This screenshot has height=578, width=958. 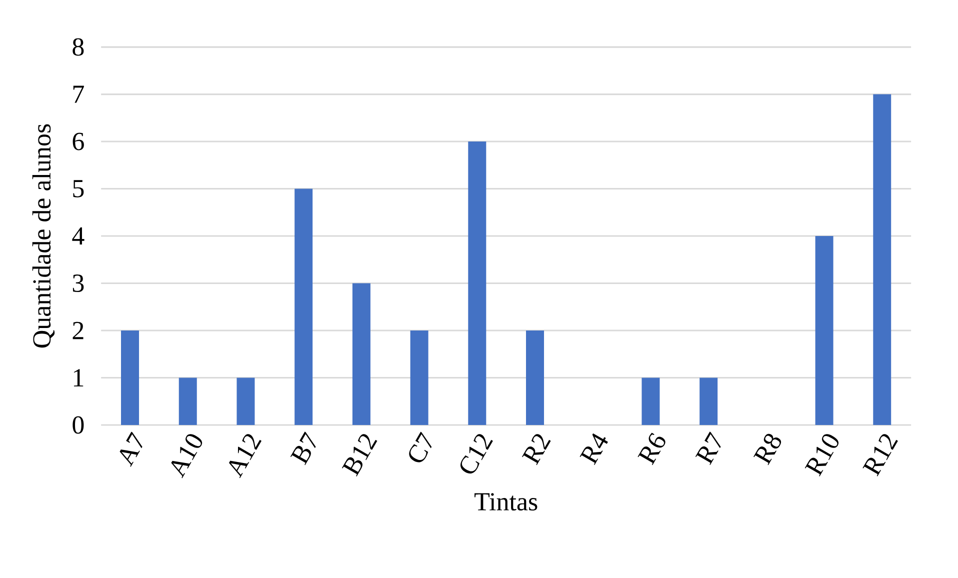 I want to click on y-tick-label: 8, so click(x=78, y=47).